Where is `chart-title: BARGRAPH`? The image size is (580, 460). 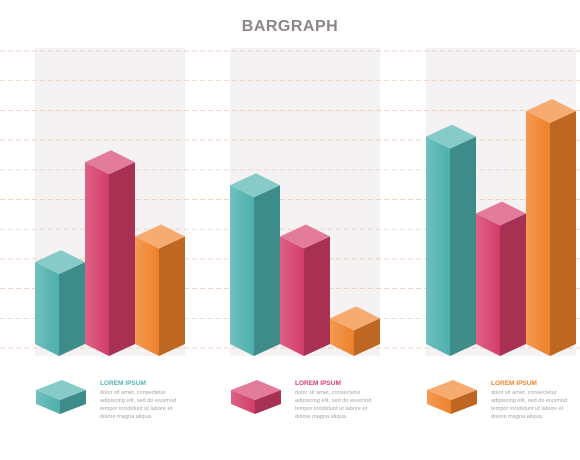 chart-title: BARGRAPH is located at coordinates (290, 26).